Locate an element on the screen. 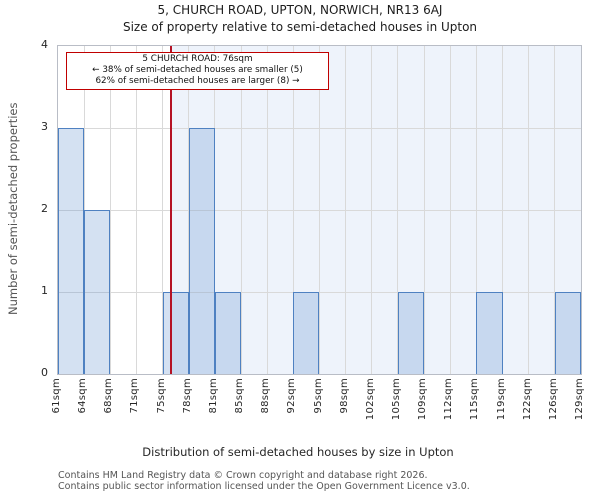 This screenshot has height=500, width=600. x-tick-label-102sqm: 102sqm is located at coordinates (370, 399).